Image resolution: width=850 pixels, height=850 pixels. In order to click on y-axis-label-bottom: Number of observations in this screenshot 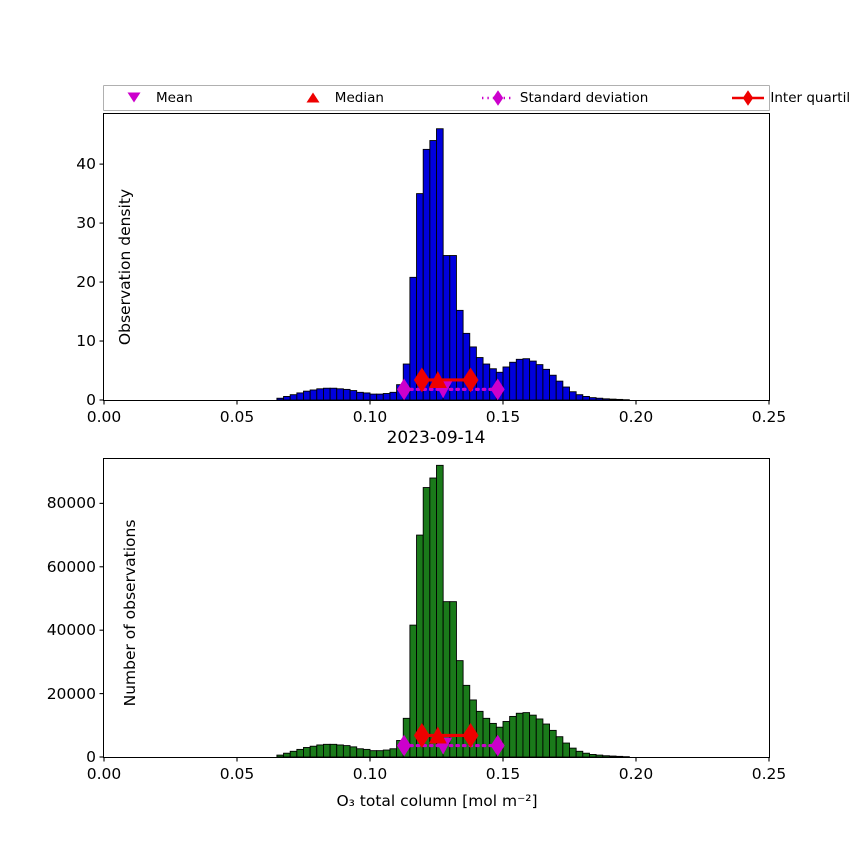, I will do `click(130, 613)`.